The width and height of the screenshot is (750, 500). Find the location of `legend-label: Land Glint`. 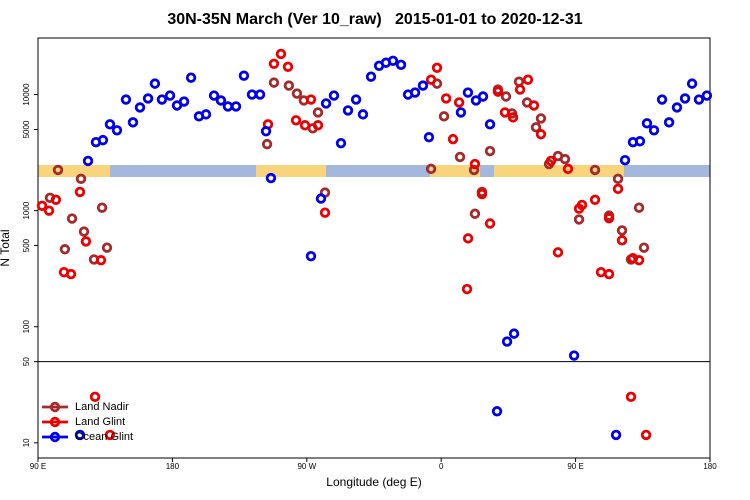

legend-label: Land Glint is located at coordinates (100, 422).